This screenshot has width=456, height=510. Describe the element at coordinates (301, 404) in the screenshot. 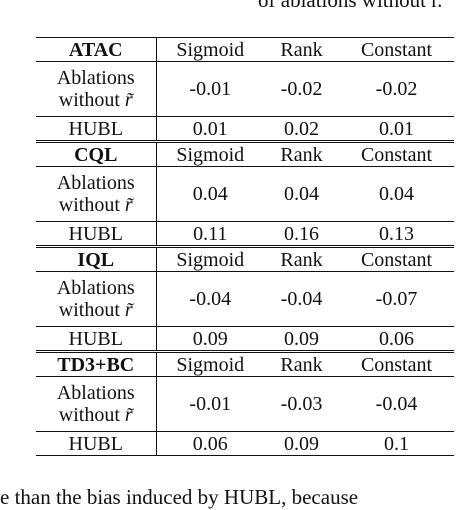

I see `table-cell: -0.03` at that location.